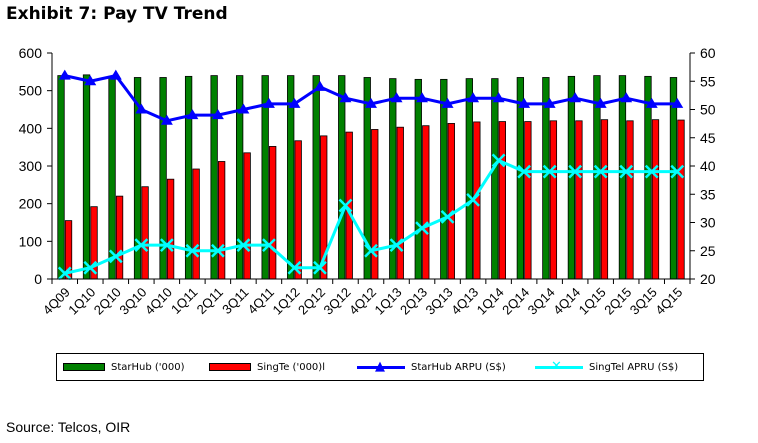 Image resolution: width=758 pixels, height=443 pixels. What do you see at coordinates (158, 301) in the screenshot?
I see `x-tick-label: 4Q10` at bounding box center [158, 301].